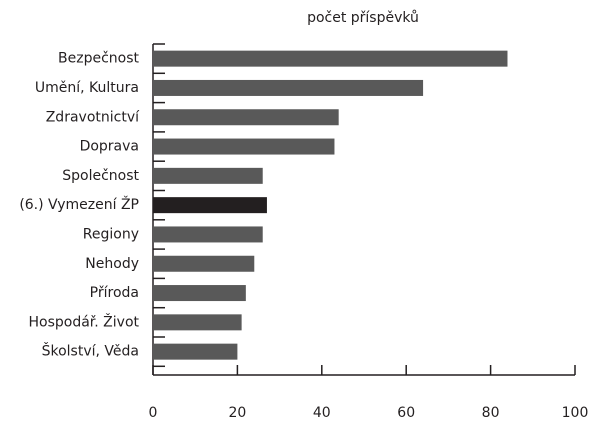  I want to click on y-tick-label: Doprava, so click(109, 147).